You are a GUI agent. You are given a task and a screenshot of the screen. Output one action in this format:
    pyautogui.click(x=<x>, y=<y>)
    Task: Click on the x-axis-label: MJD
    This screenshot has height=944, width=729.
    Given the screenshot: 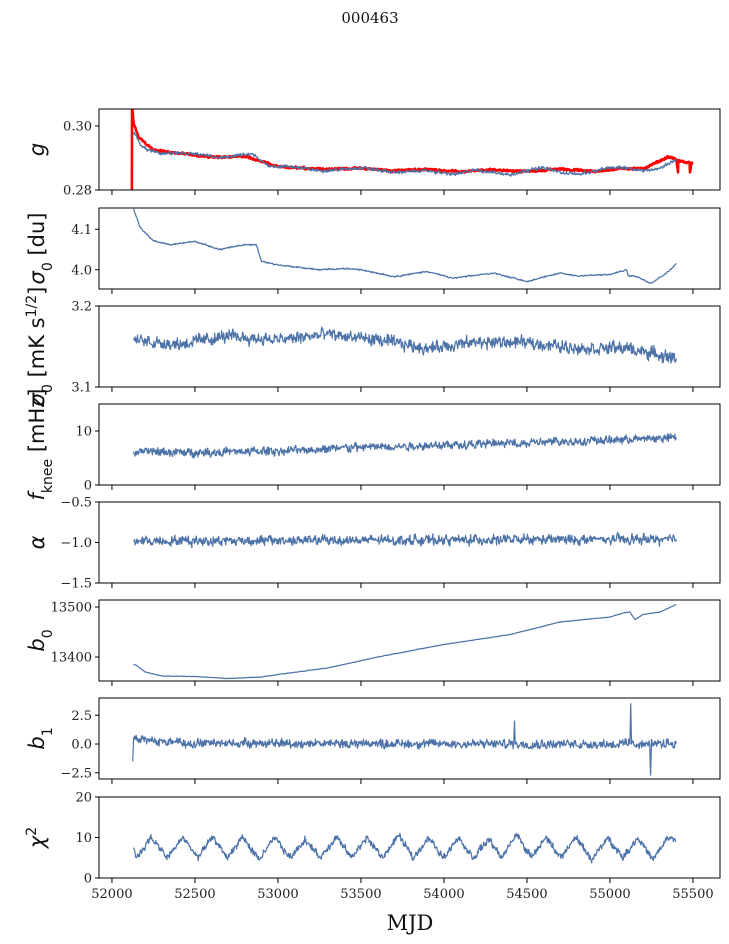 What is the action you would take?
    pyautogui.click(x=410, y=923)
    